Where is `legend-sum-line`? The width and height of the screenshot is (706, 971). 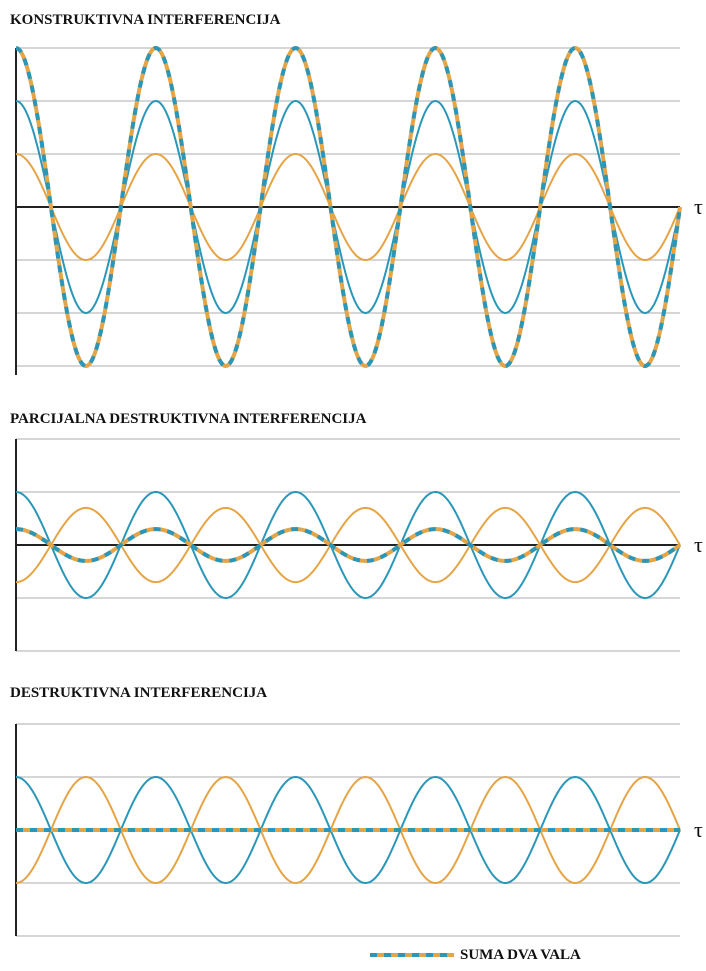 legend-sum-line is located at coordinates (412, 955).